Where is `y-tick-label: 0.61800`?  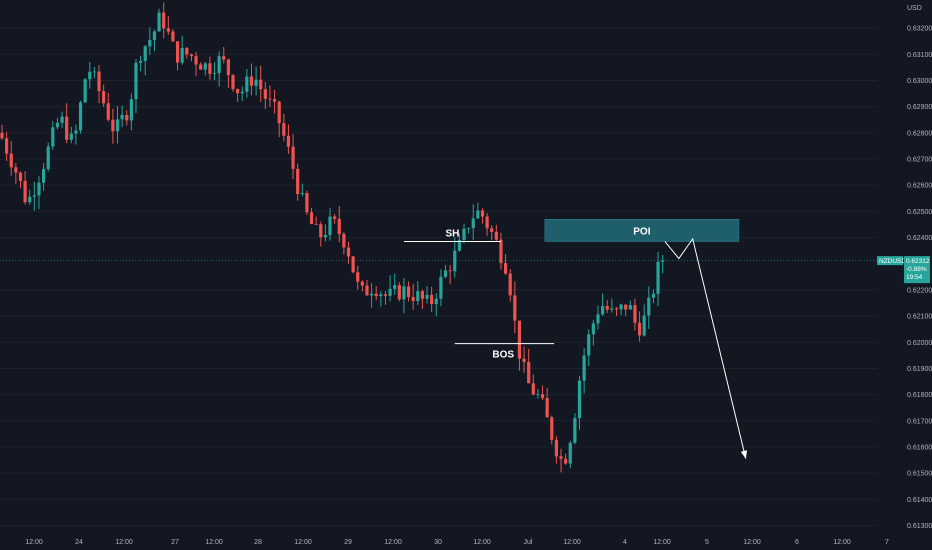 y-tick-label: 0.61800 is located at coordinates (919, 395).